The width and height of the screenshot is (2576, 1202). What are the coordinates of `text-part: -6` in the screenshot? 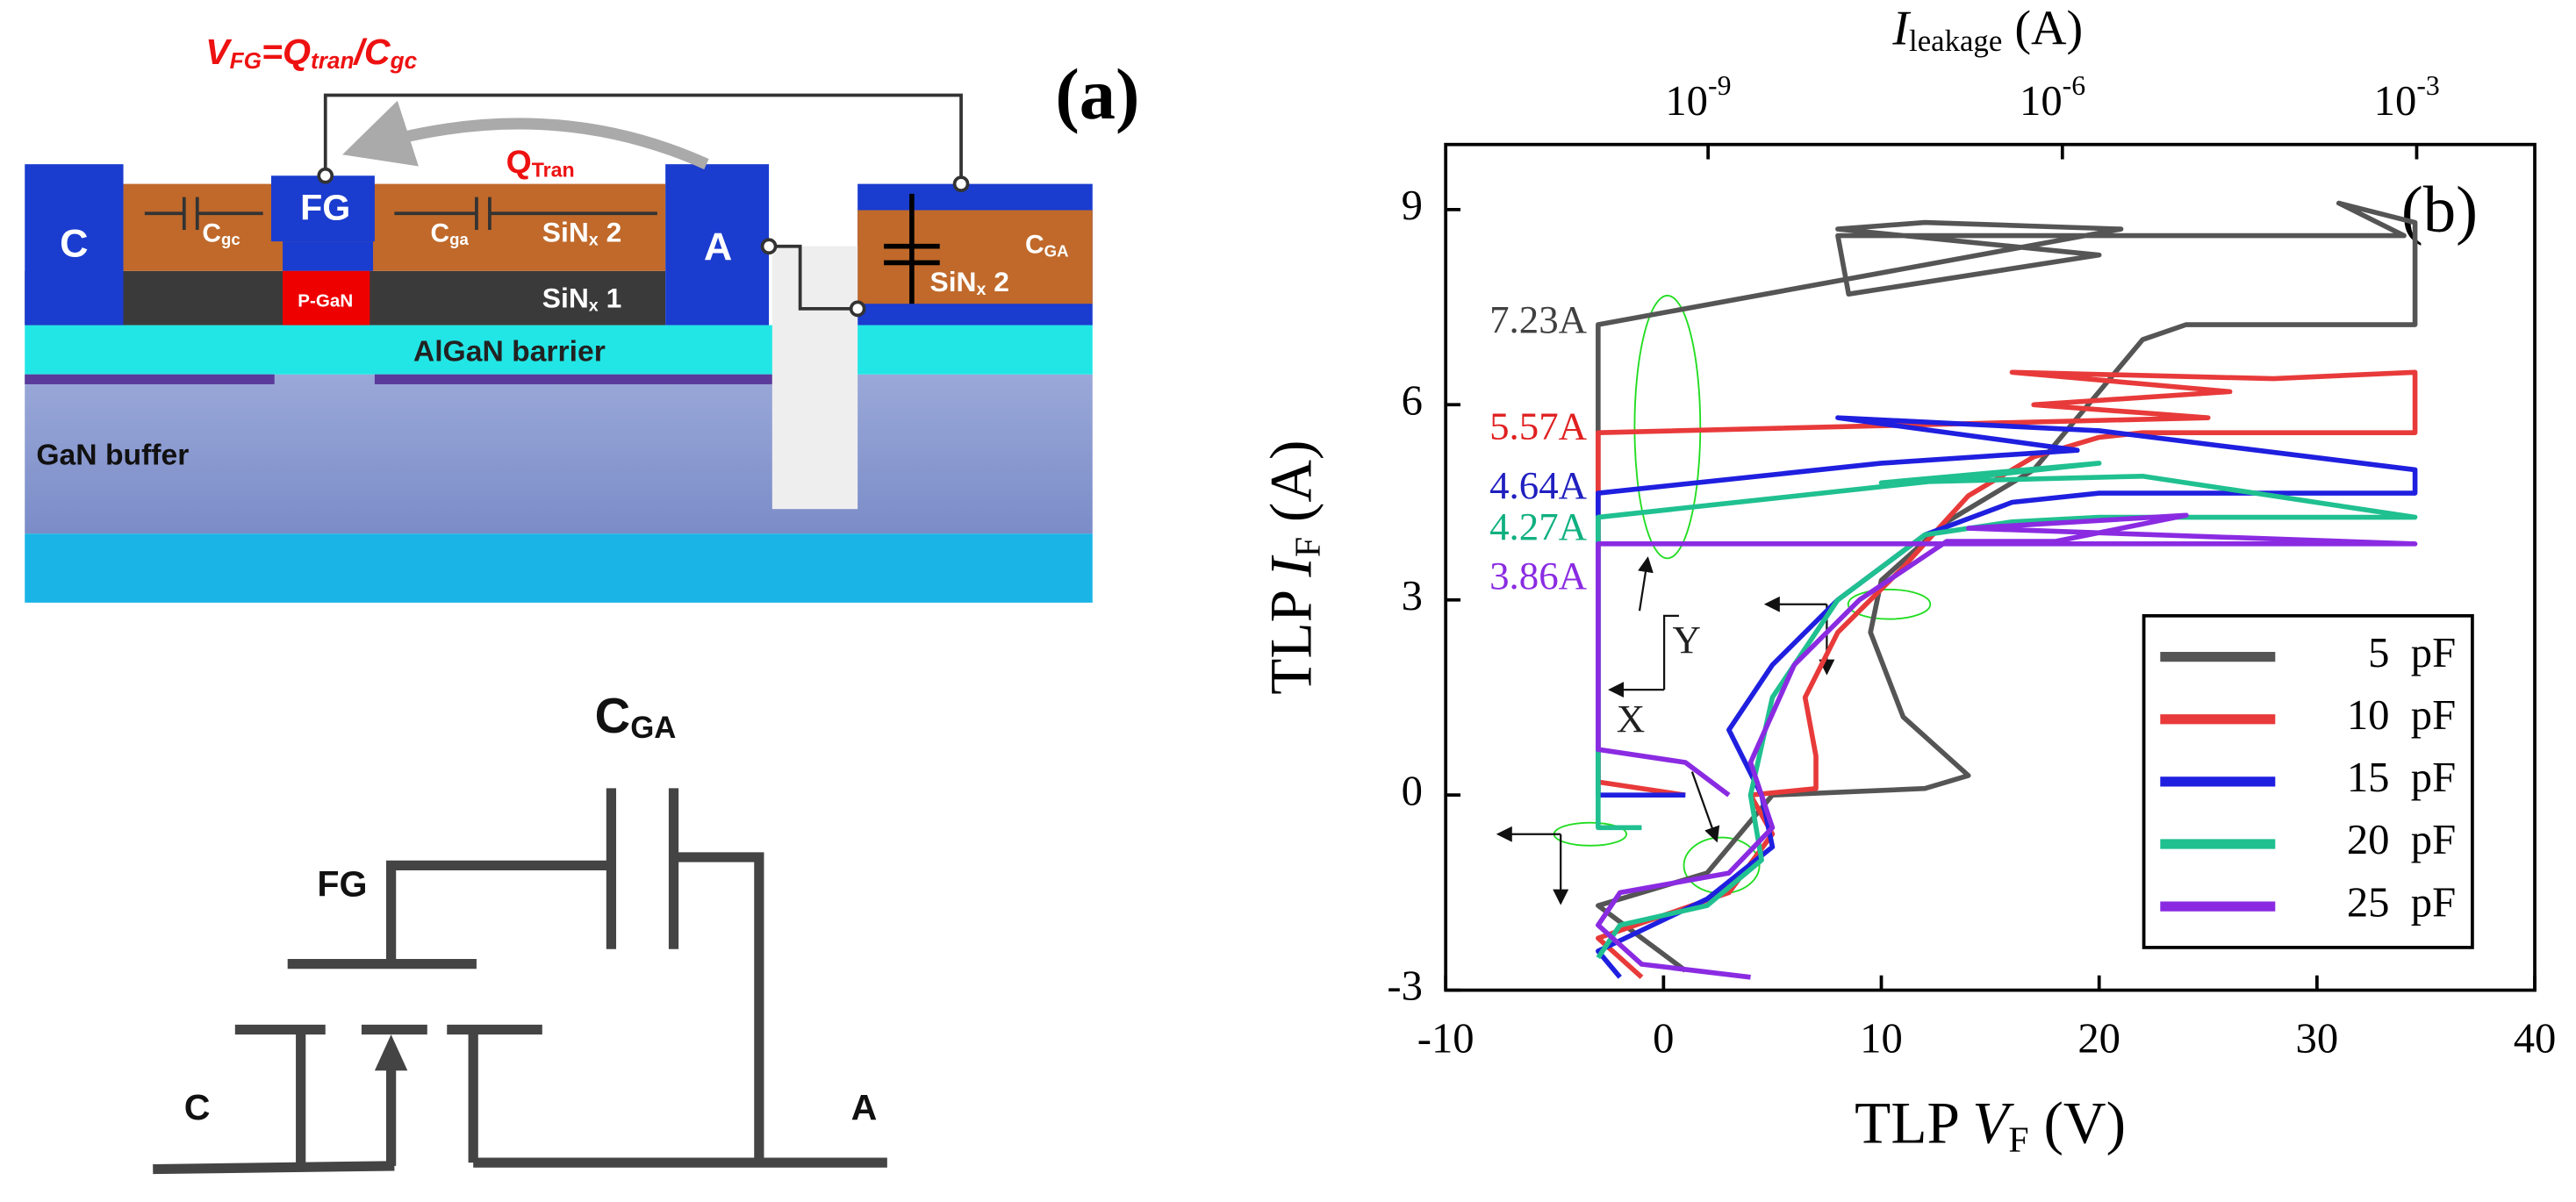 It's located at (2074, 85).